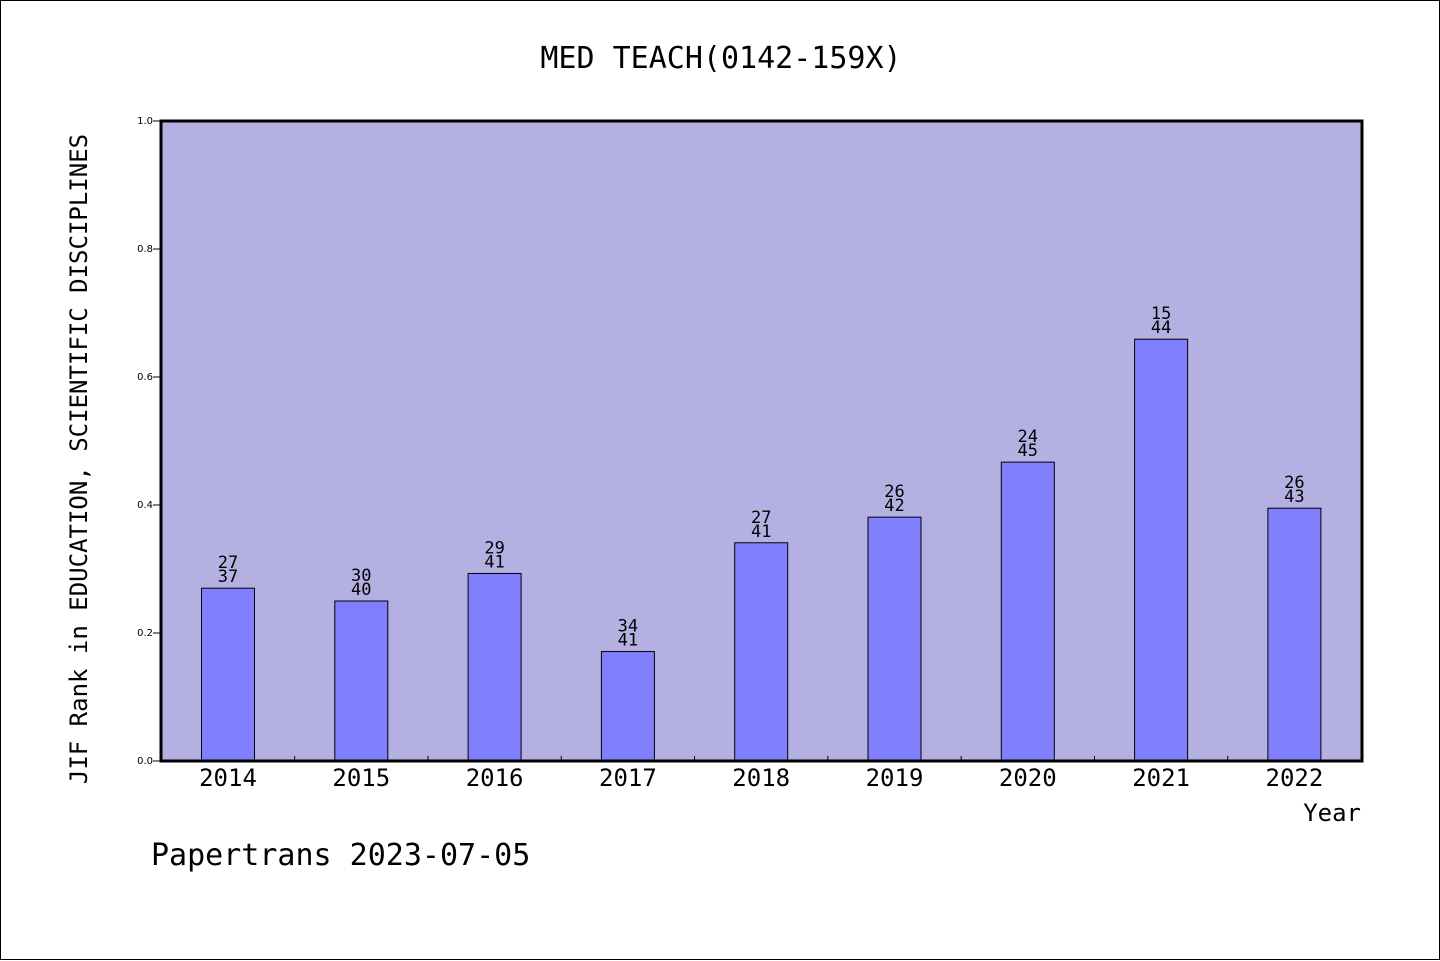 The height and width of the screenshot is (961, 1440). What do you see at coordinates (149, 441) in the screenshot?
I see `y-tick-group: 0.0 0.2 0.4 0.6 0.8 1.0` at bounding box center [149, 441].